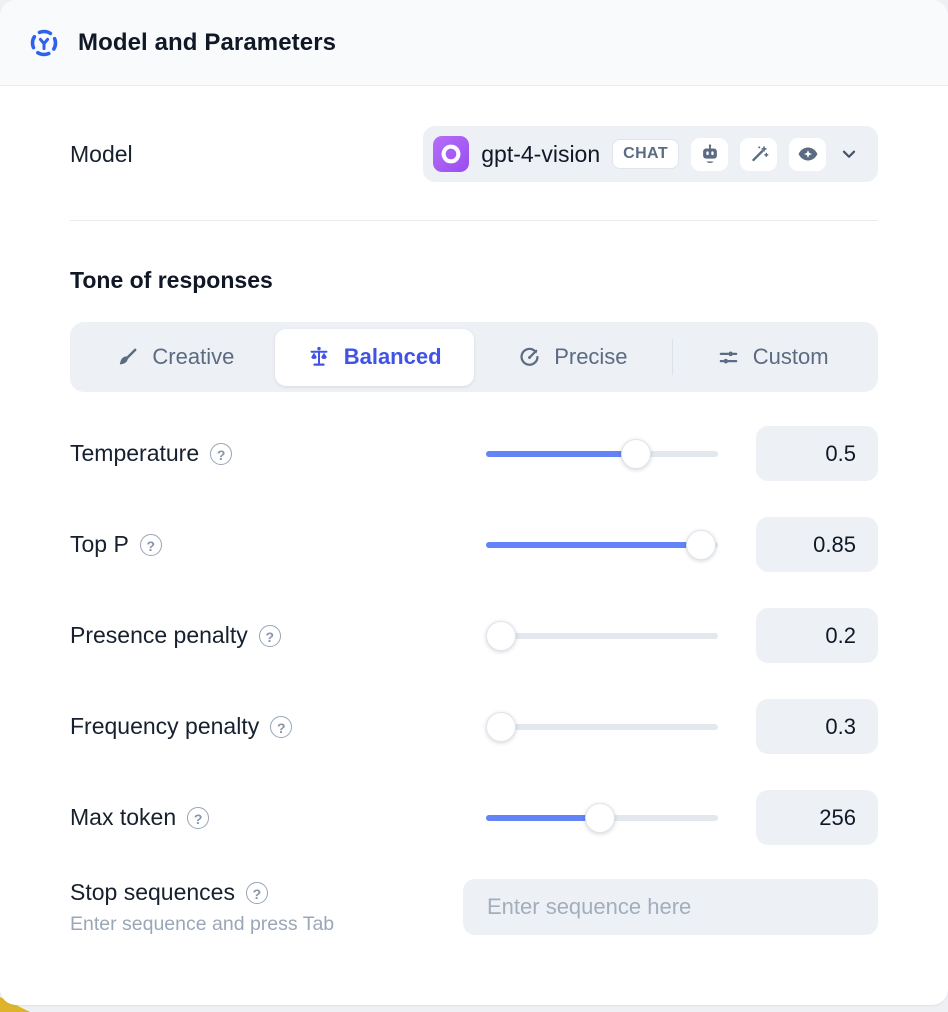 The width and height of the screenshot is (948, 1012). I want to click on tone-option-label: Custom, so click(790, 356).